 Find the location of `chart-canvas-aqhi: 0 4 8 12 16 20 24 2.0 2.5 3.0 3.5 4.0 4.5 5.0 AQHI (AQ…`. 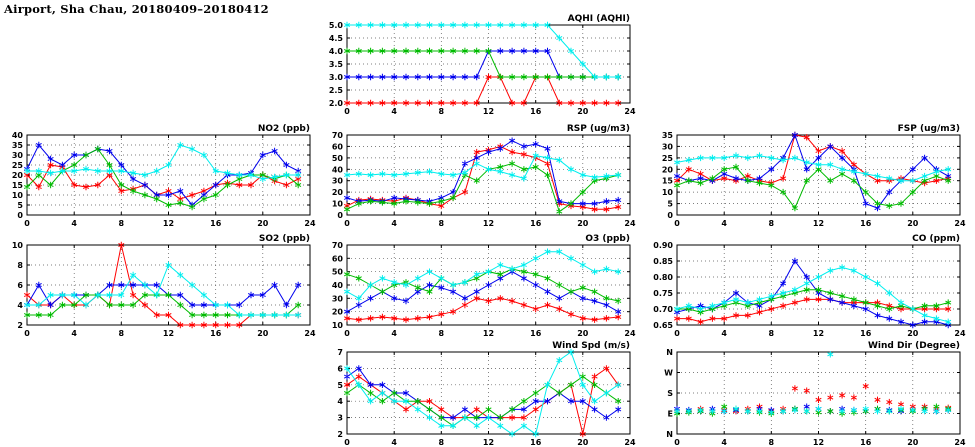

chart-canvas-aqhi: 0 4 8 12 16 20 24 2.0 2.5 3.0 3.5 4.0 4.5 5.0 AQHI (AQ… is located at coordinates (482, 65).